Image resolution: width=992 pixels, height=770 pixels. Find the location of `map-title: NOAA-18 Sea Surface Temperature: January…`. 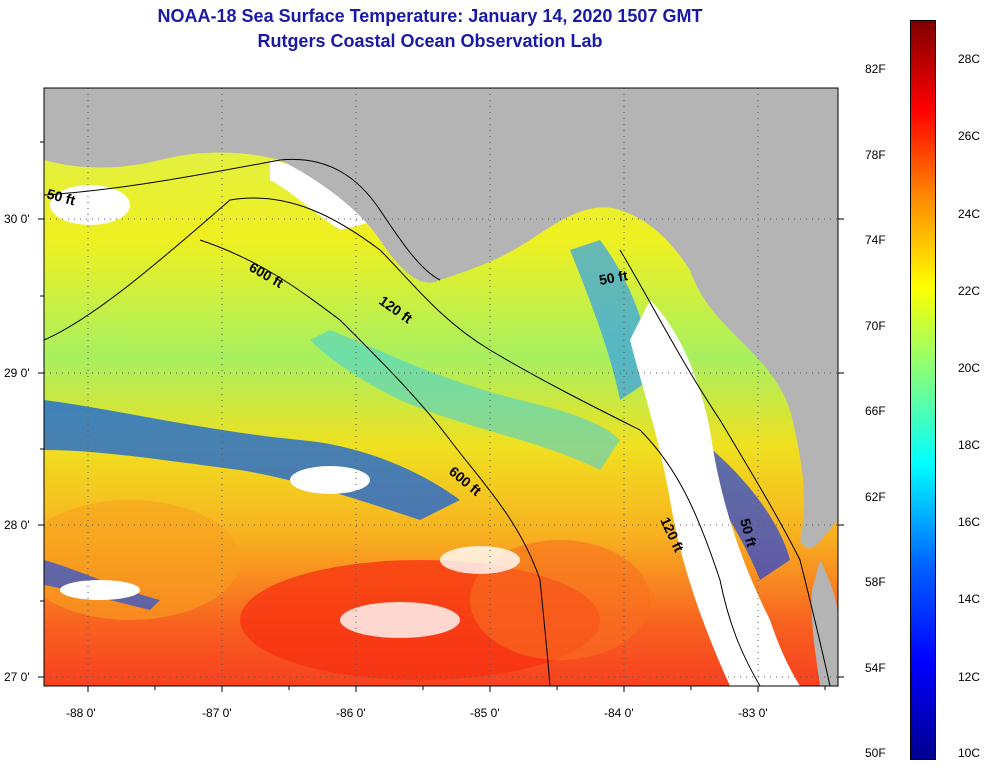

map-title: NOAA-18 Sea Surface Temperature: January… is located at coordinates (430, 16).